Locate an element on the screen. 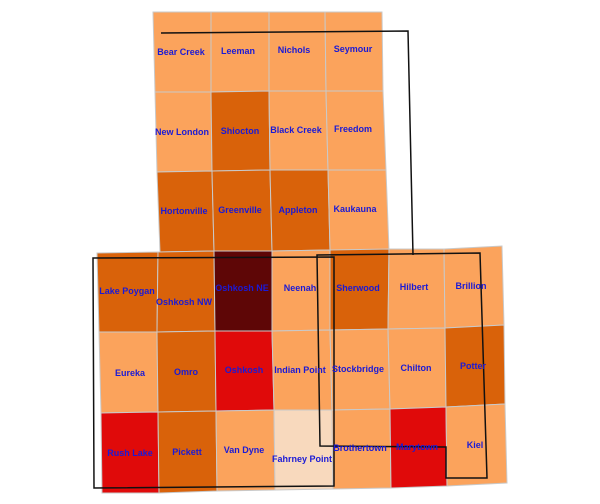  quad-label-freedom: Freedom is located at coordinates (353, 129).